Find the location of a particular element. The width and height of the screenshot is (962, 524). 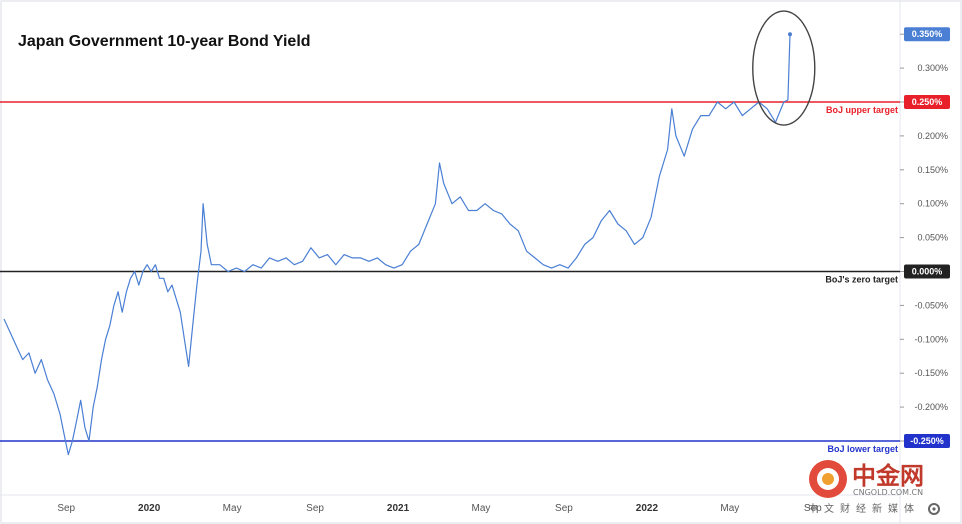

reference-badge-text: -0.250% is located at coordinates (927, 441).